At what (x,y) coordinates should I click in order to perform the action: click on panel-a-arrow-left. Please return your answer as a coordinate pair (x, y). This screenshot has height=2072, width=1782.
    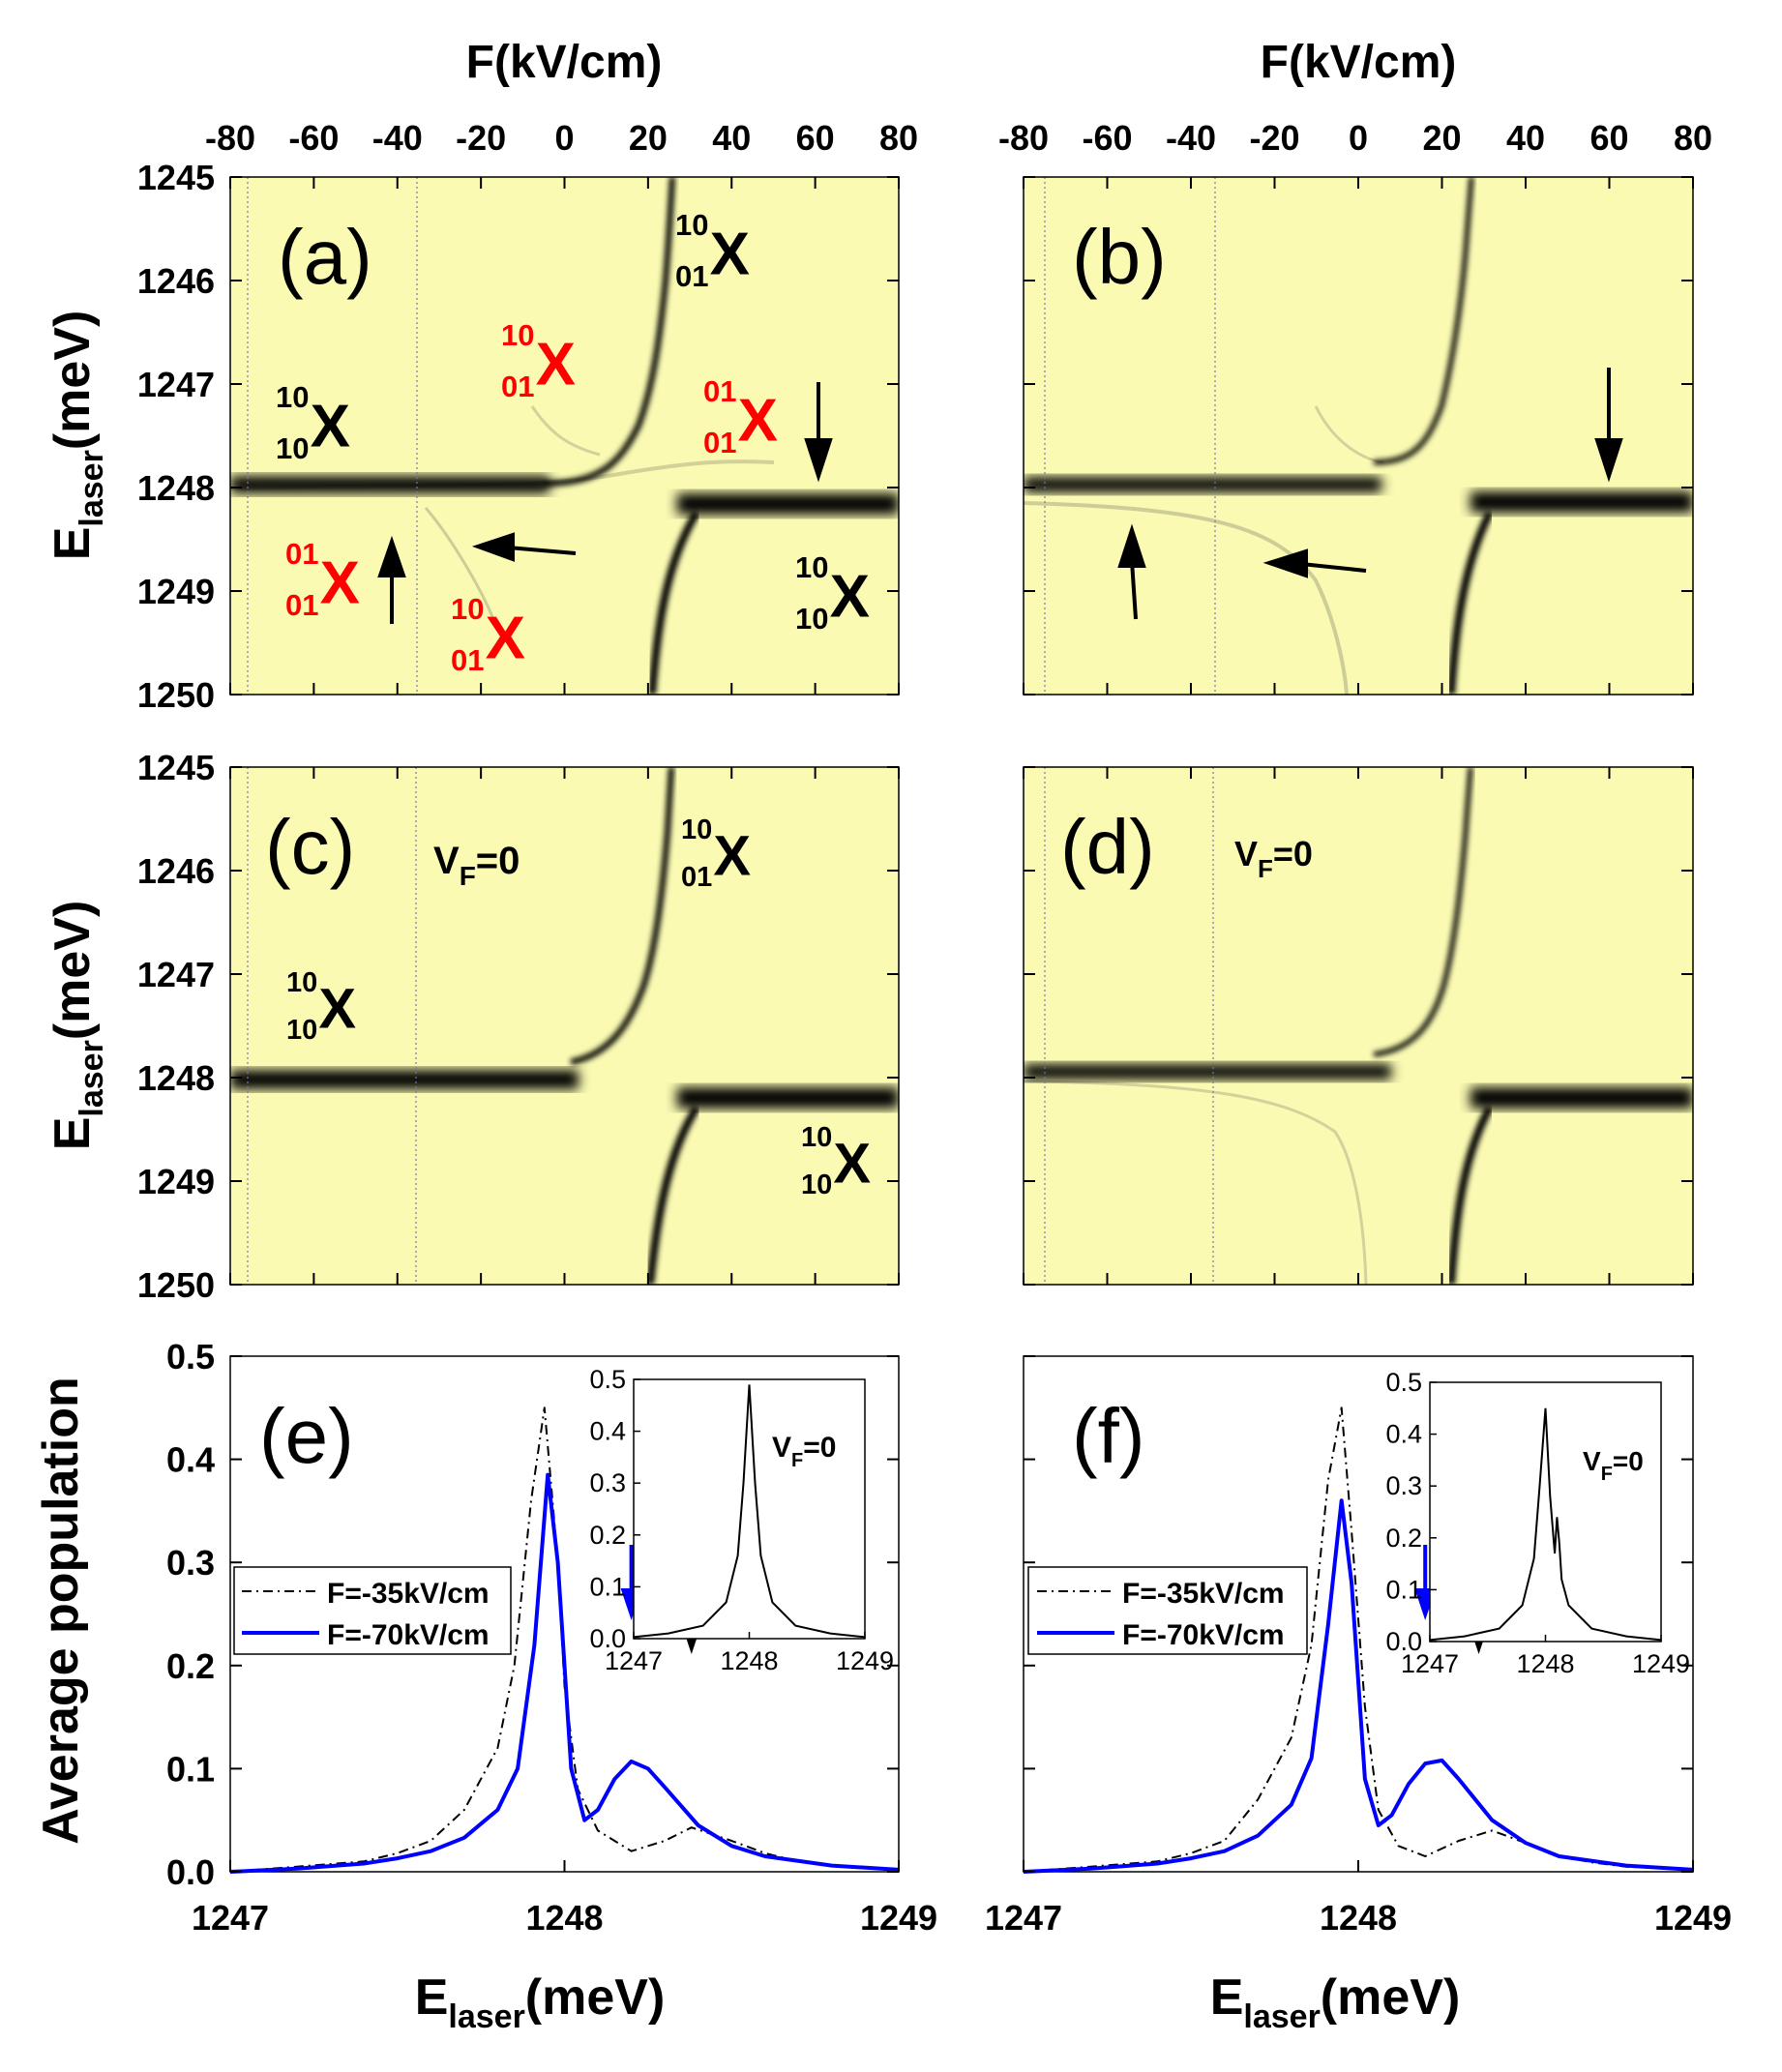
    Looking at the image, I should click on (542, 550).